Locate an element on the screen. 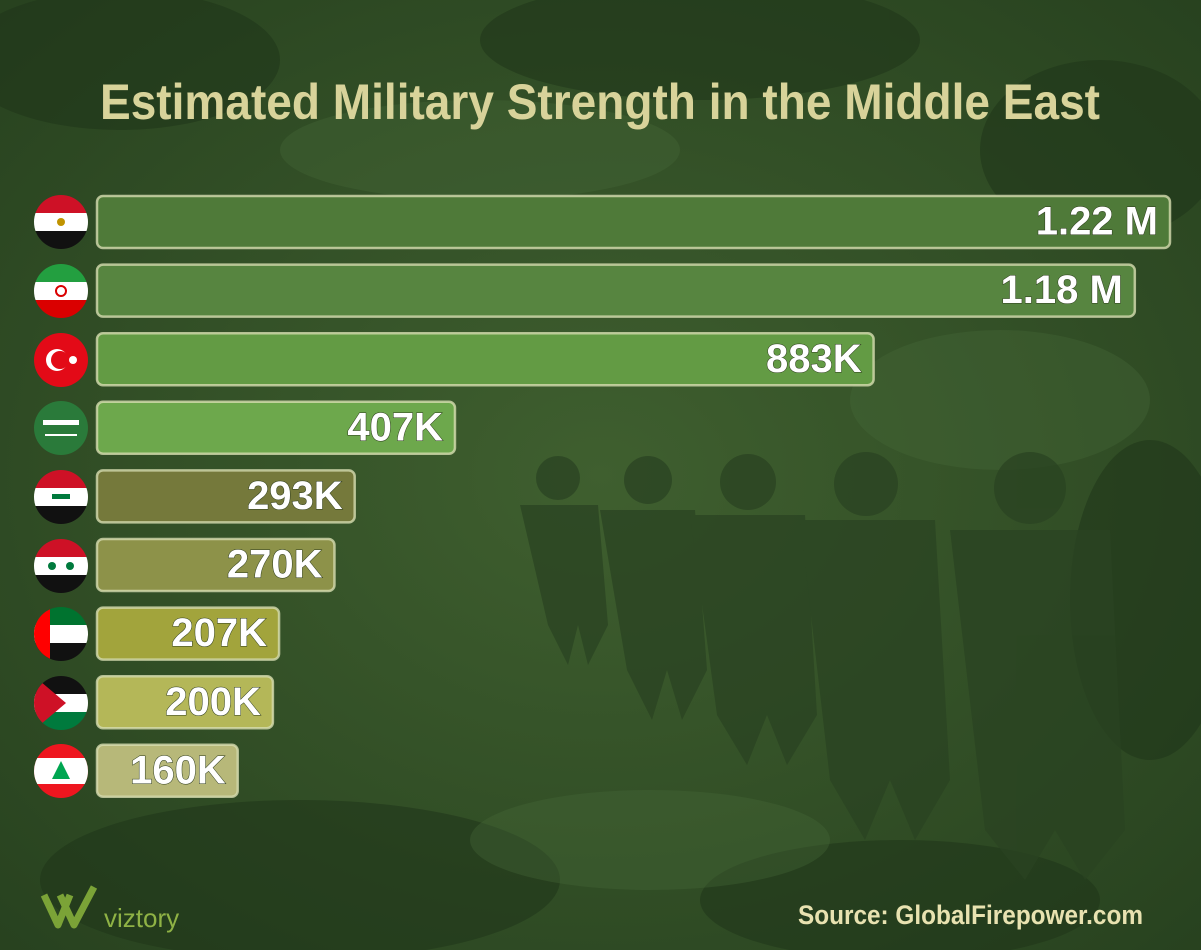 This screenshot has width=1201, height=950. logo-mark is located at coordinates (69, 907).